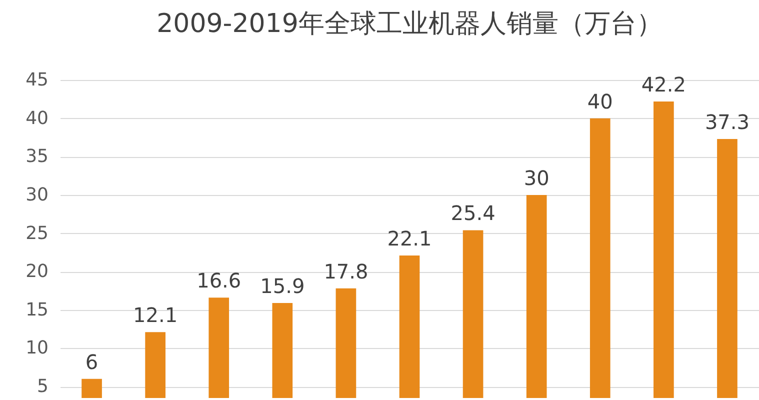 The height and width of the screenshot is (400, 759). Describe the element at coordinates (537, 178) in the screenshot. I see `data-label: 30` at that location.